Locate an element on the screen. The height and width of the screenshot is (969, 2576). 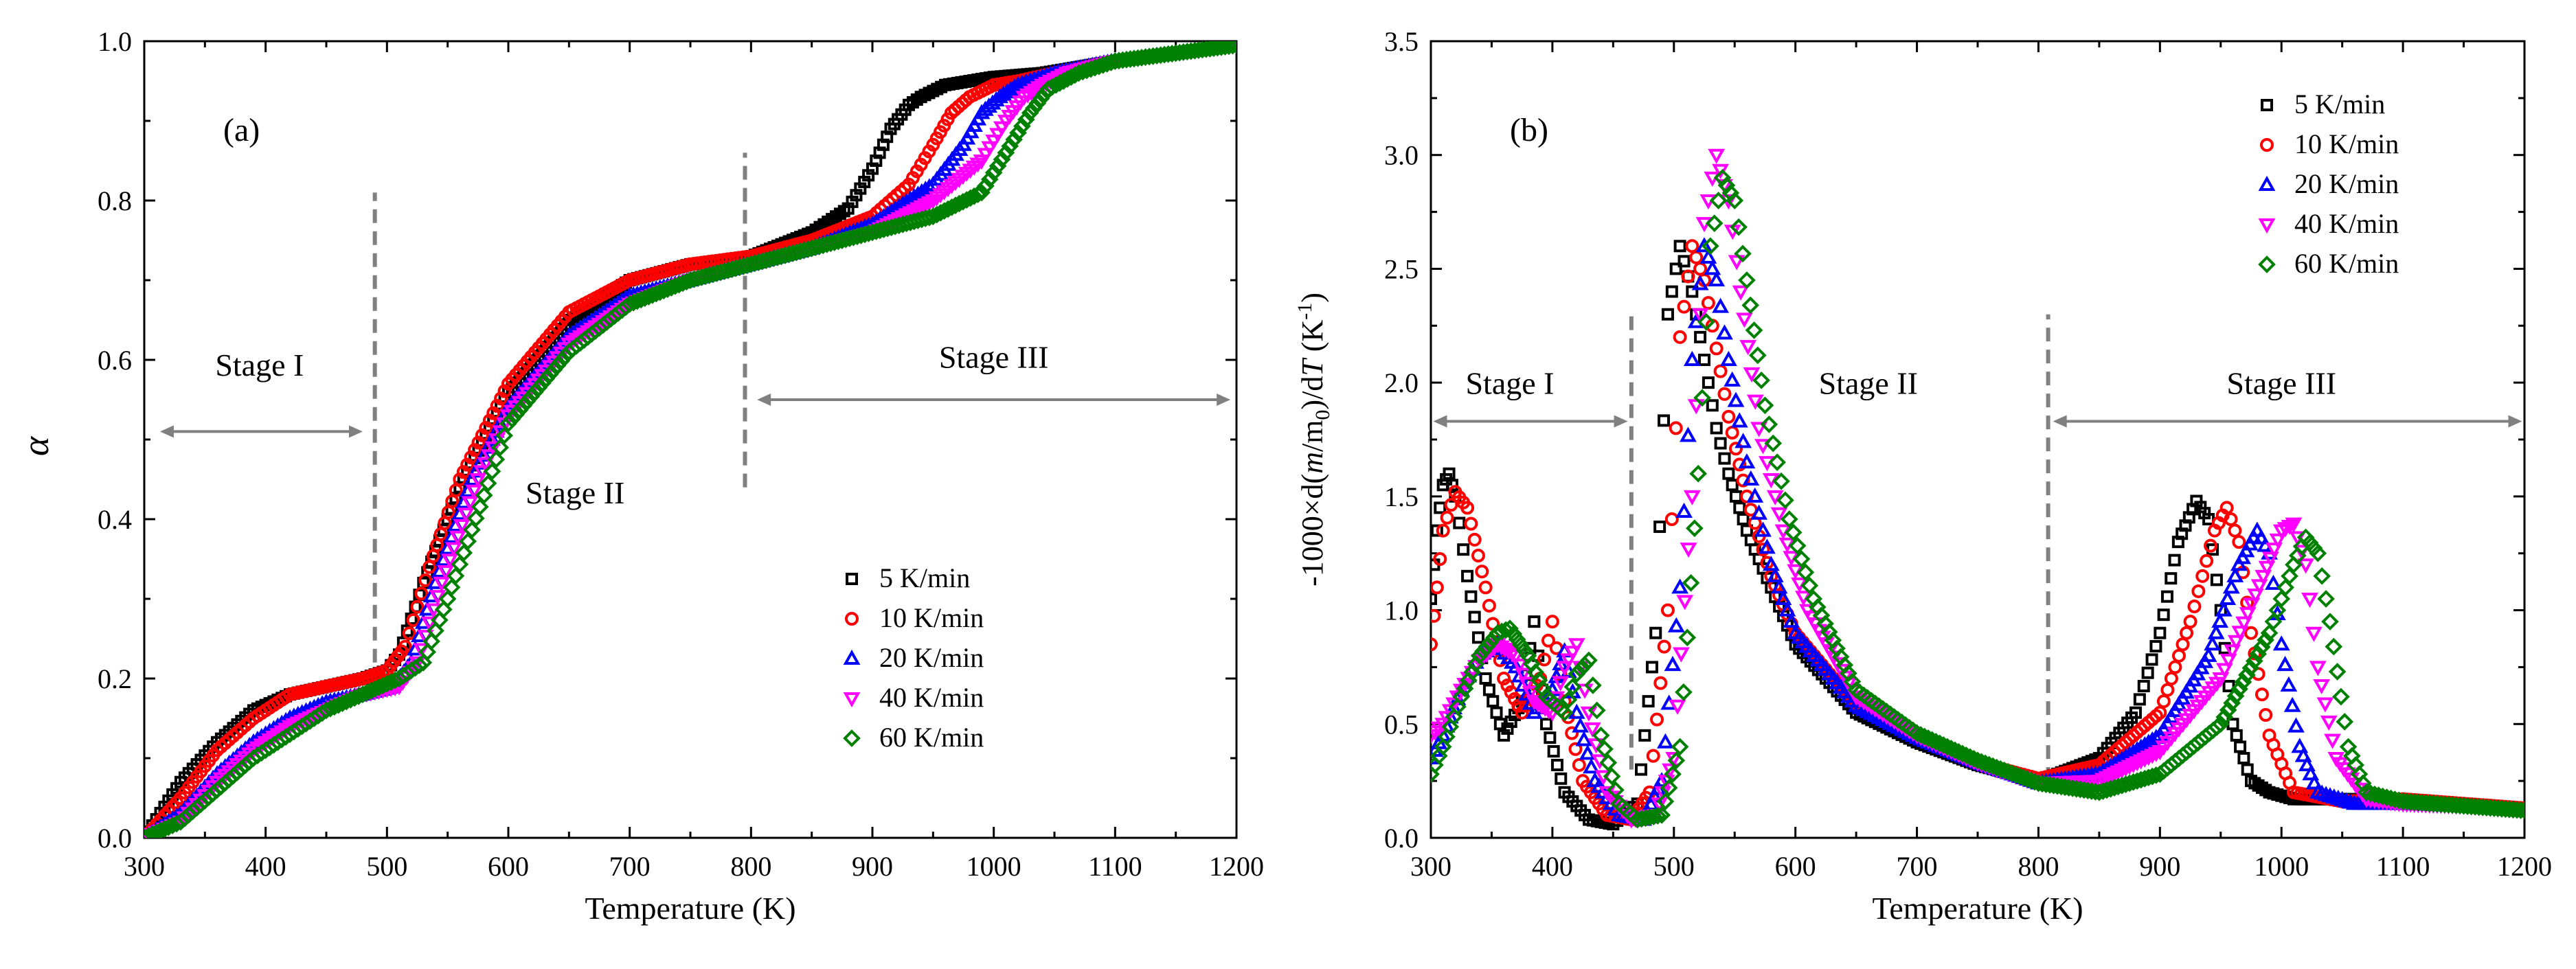
x-tick-label: 700 is located at coordinates (630, 866).